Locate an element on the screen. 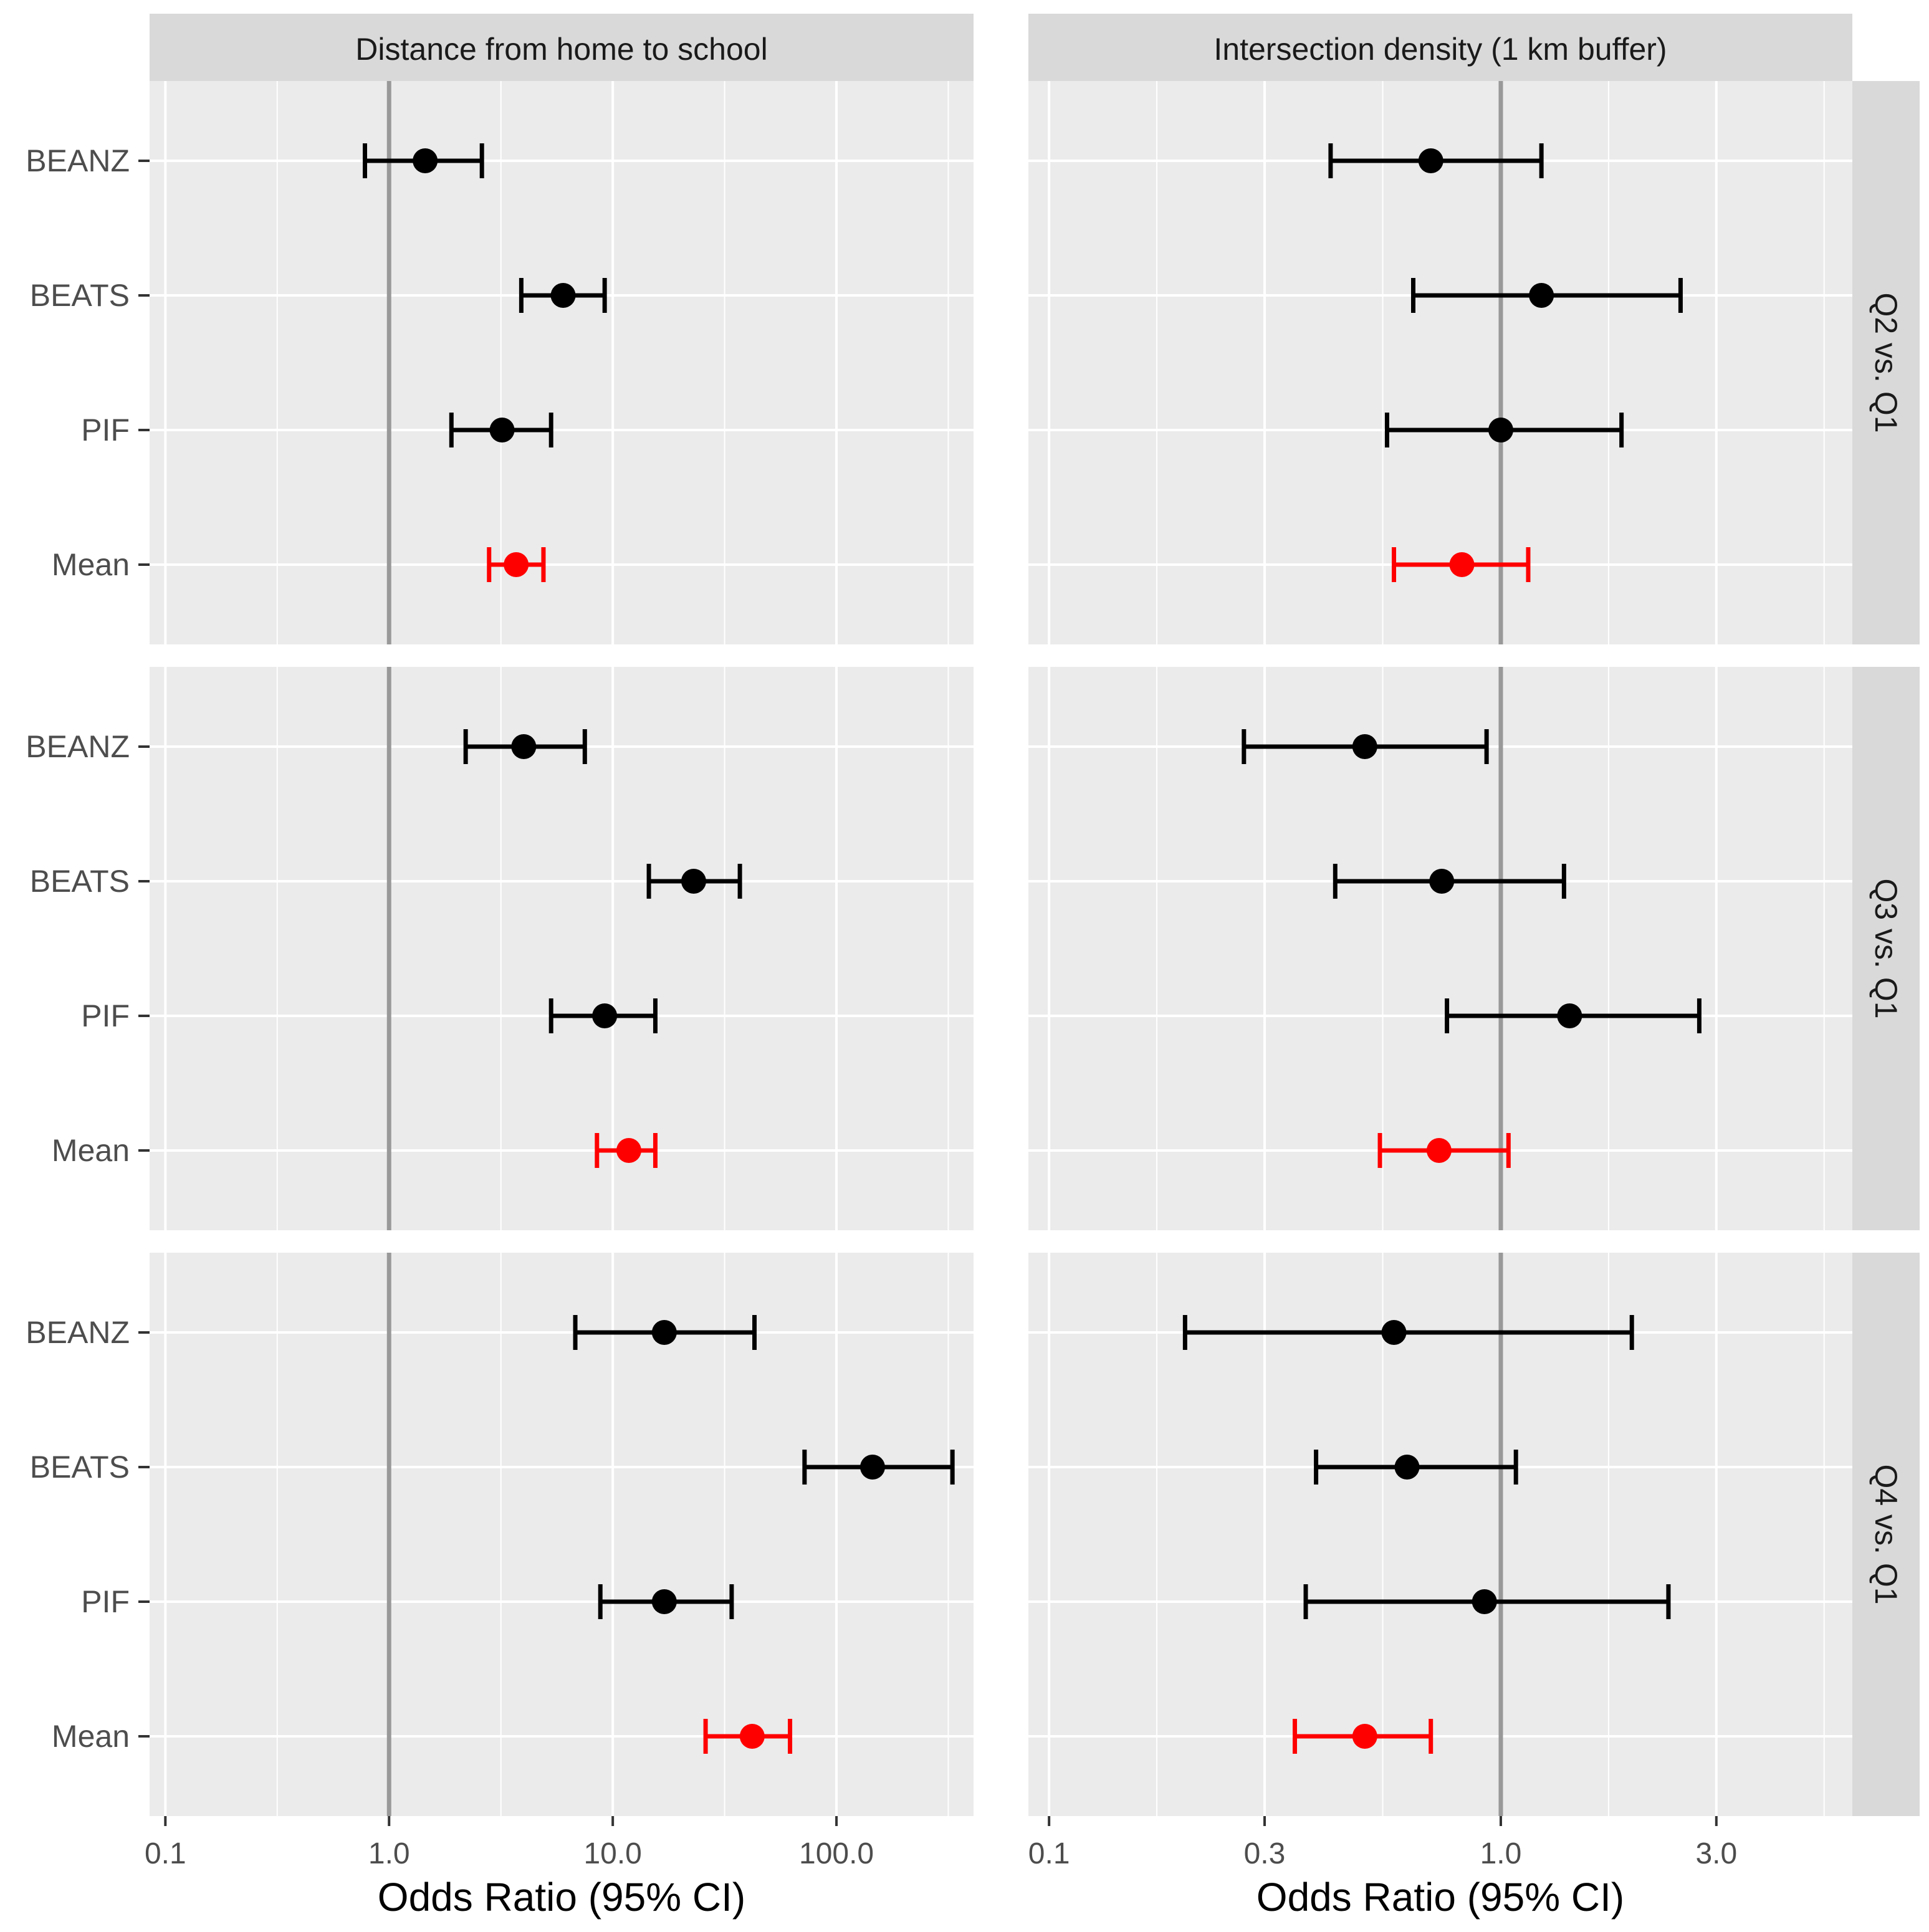 The image size is (1929, 1932). row-strip-label: Q3 vs. Q1 is located at coordinates (1886, 948).